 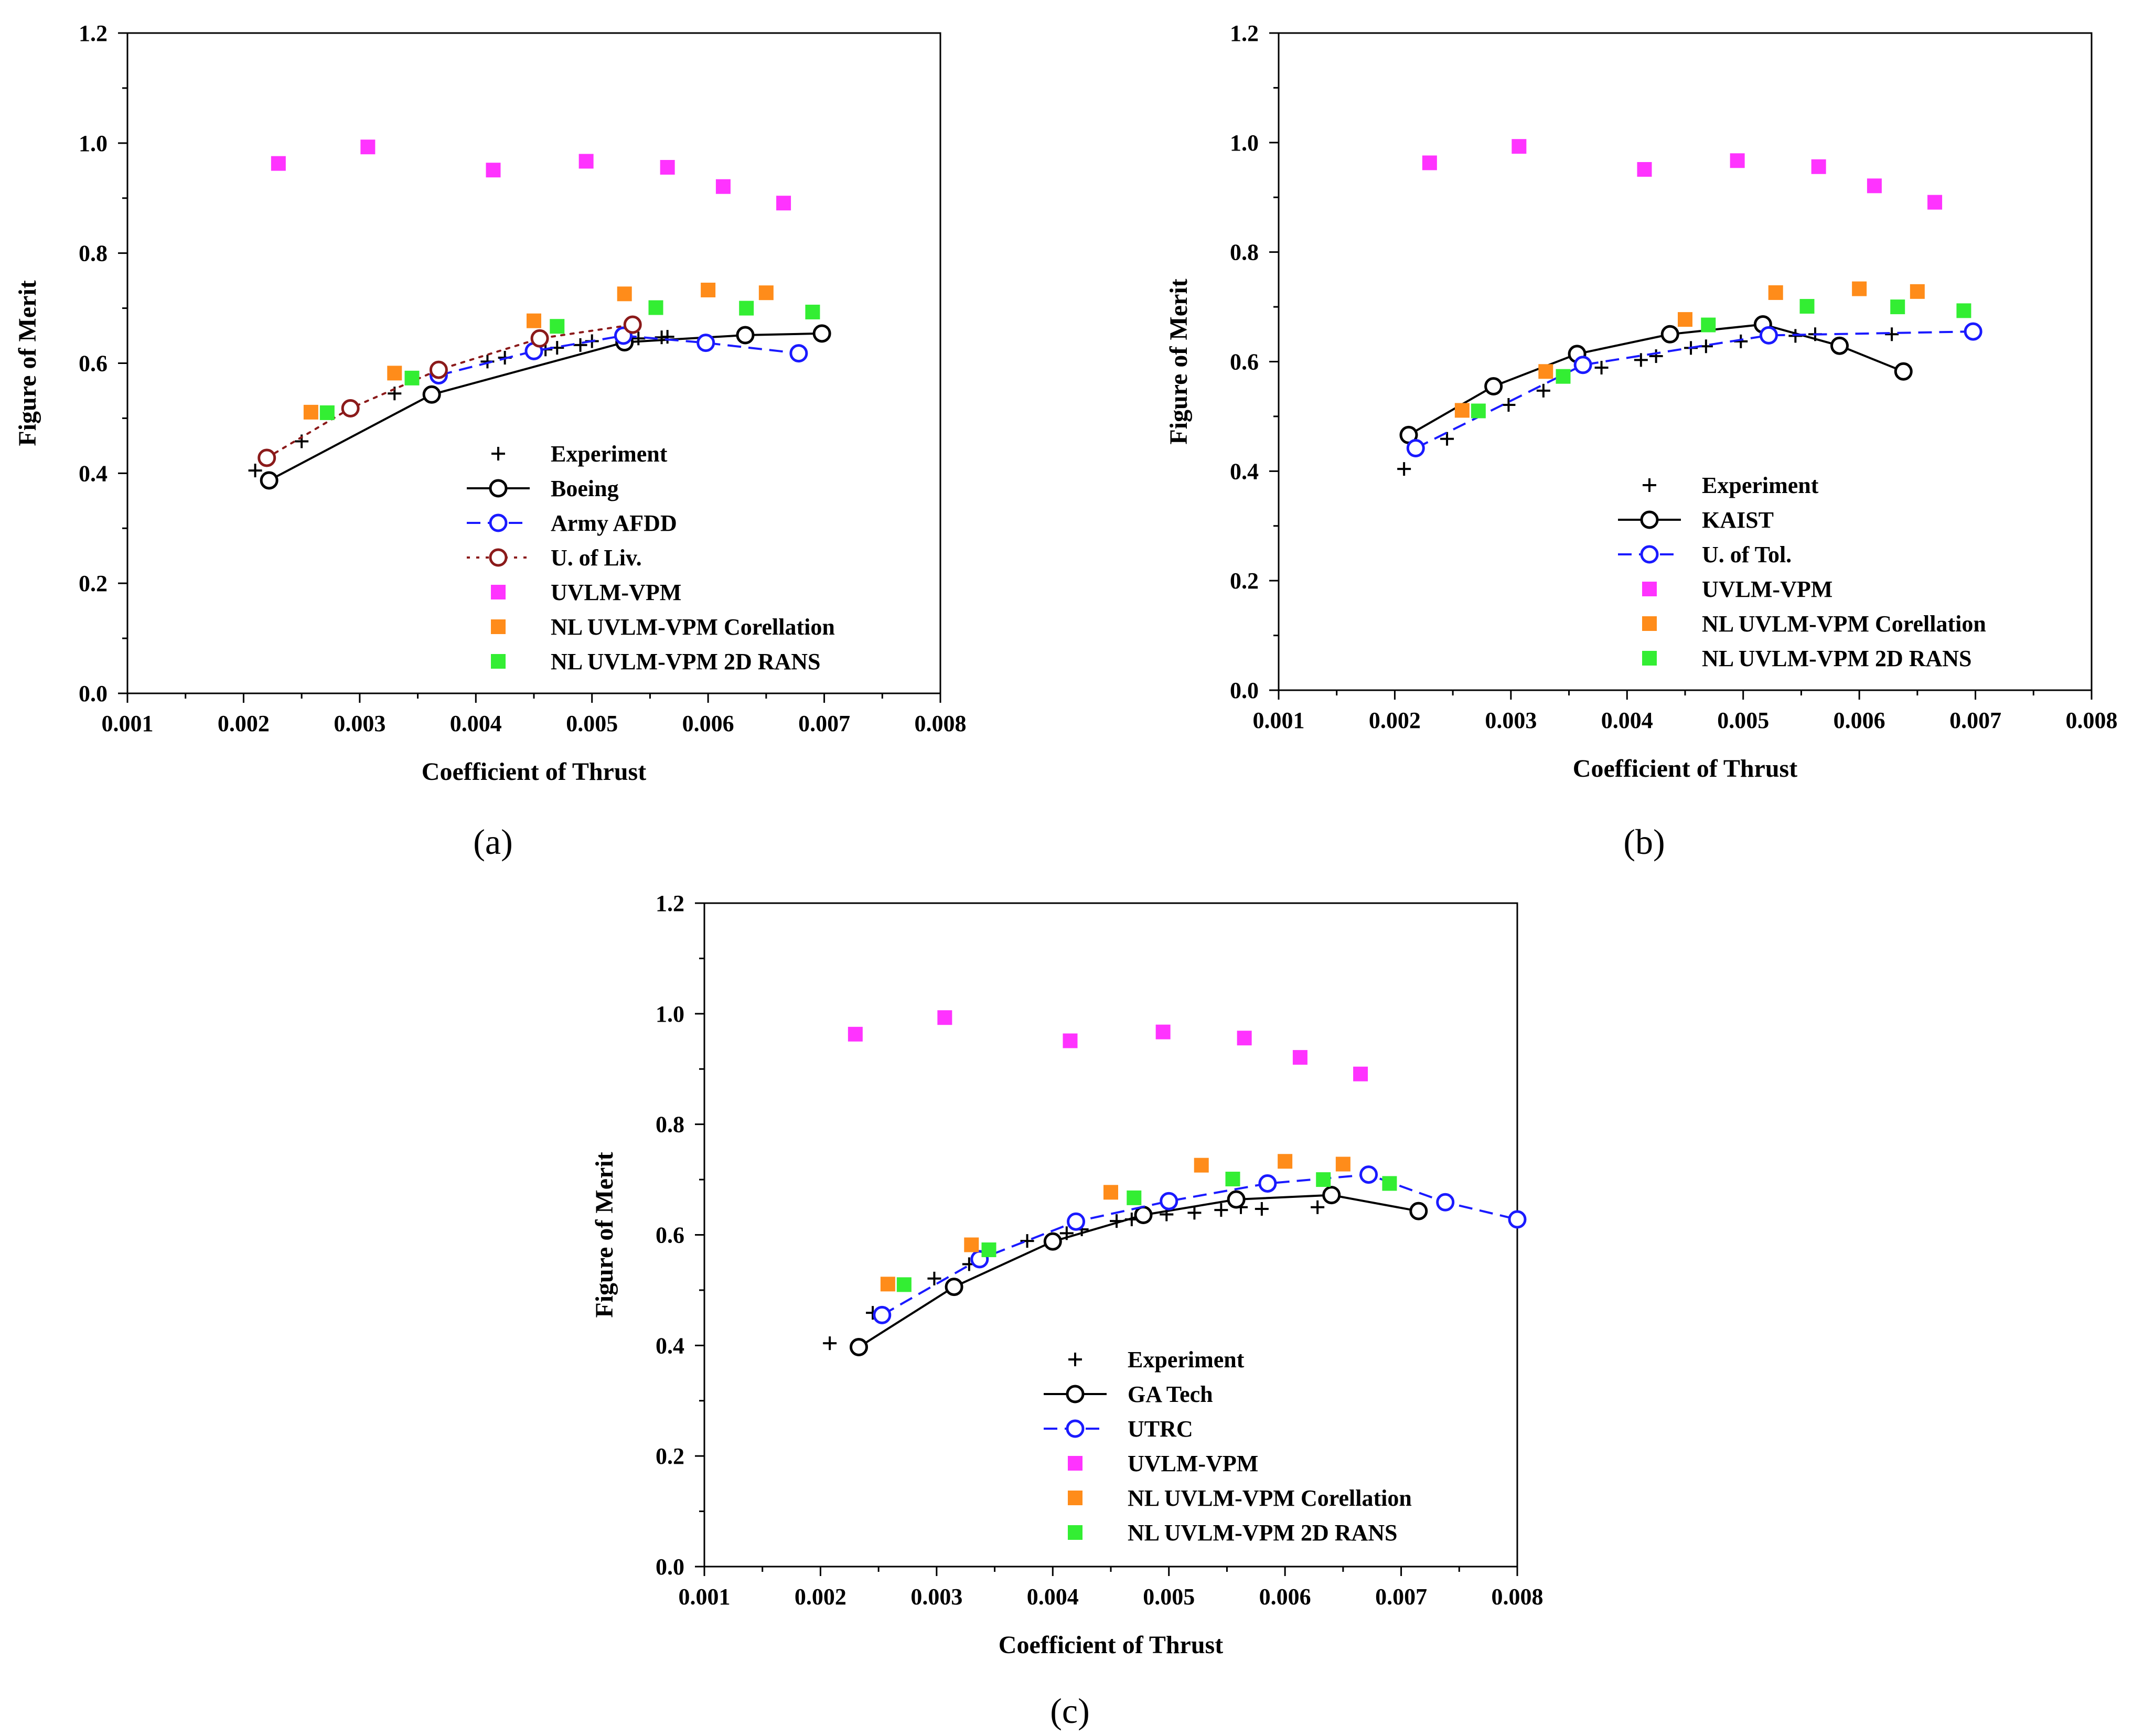 I want to click on panel-a-u-of-liv-point, so click(x=350, y=409).